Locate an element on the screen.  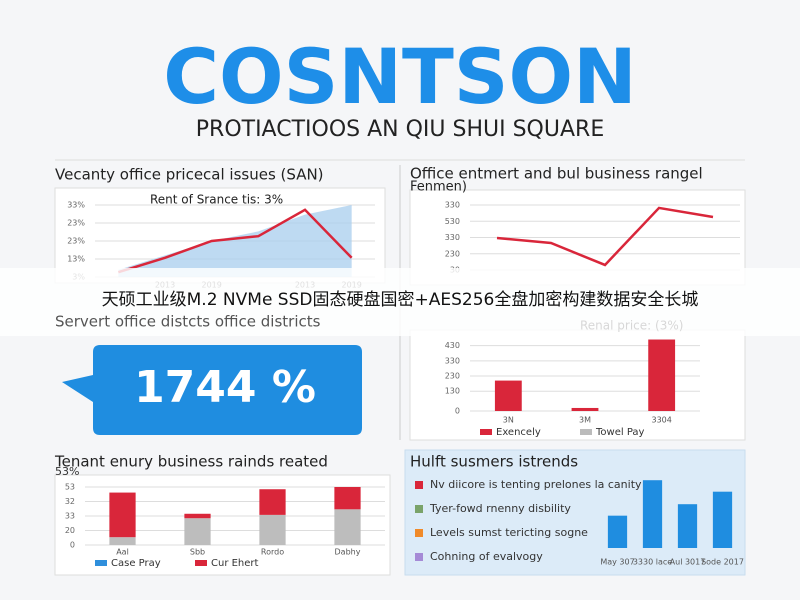
x-tick-label: Sode 2017 is located at coordinates (722, 562).